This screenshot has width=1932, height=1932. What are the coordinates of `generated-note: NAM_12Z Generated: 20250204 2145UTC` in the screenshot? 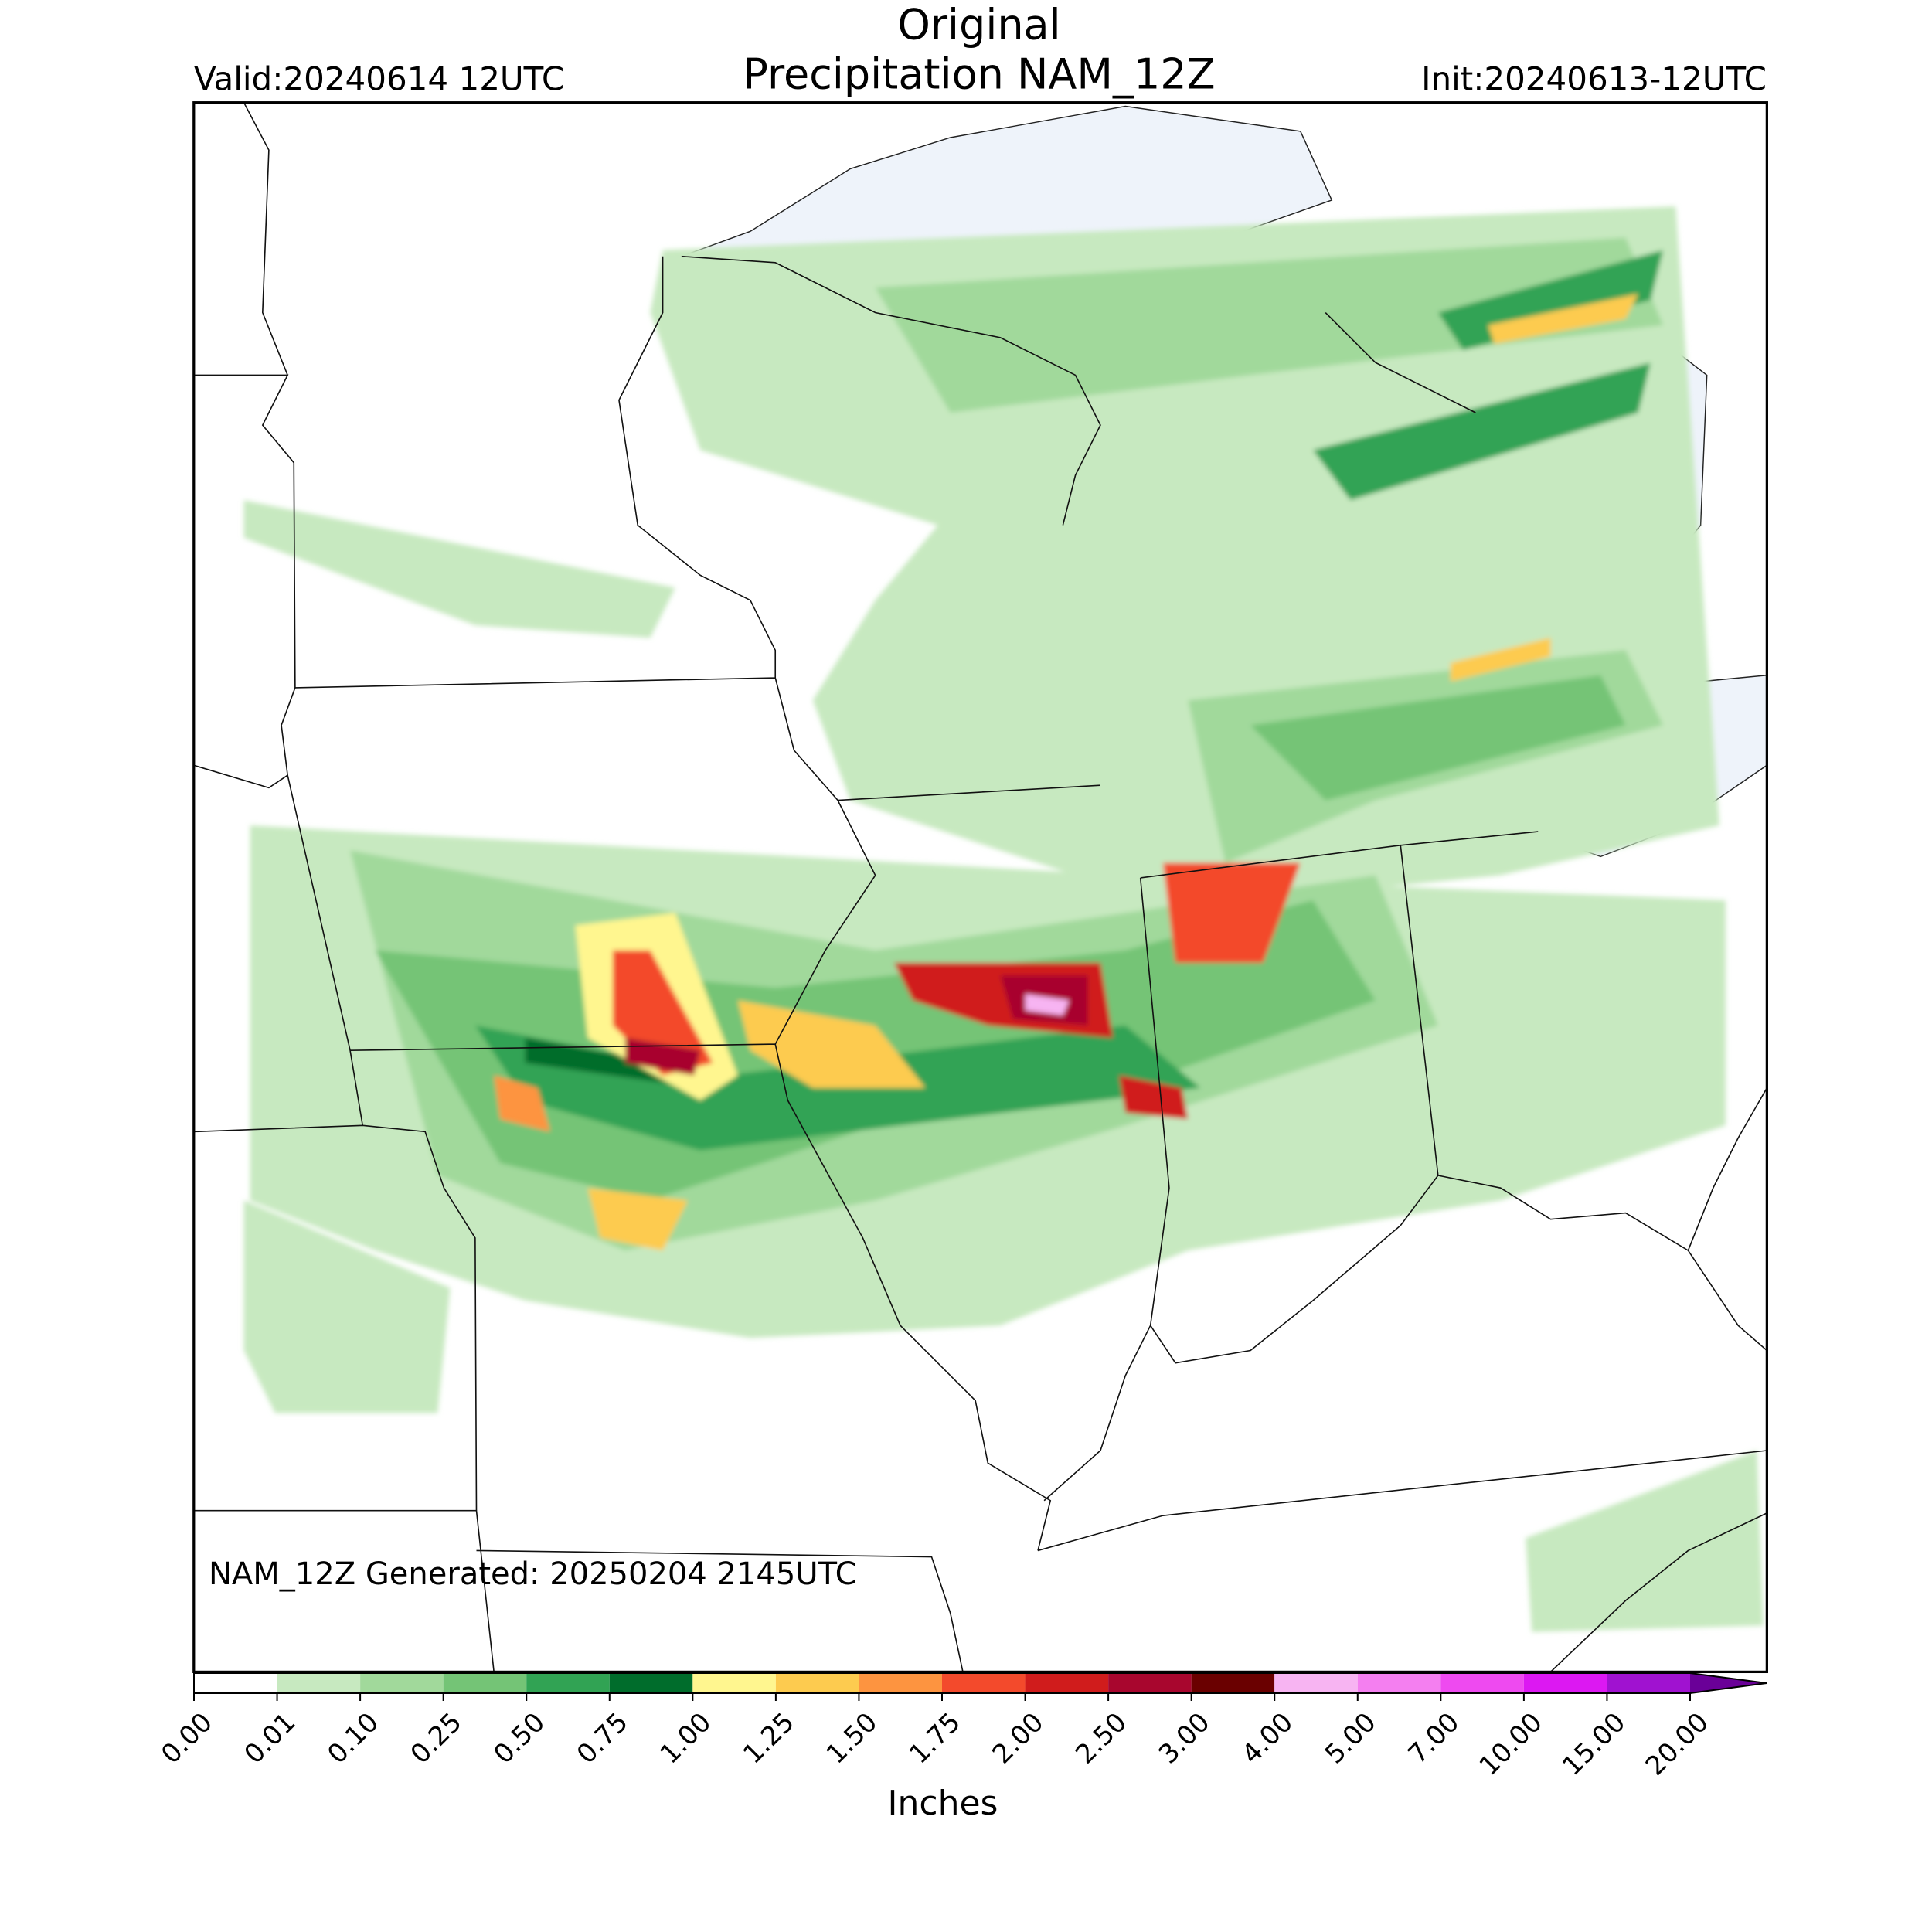 It's located at (533, 1574).